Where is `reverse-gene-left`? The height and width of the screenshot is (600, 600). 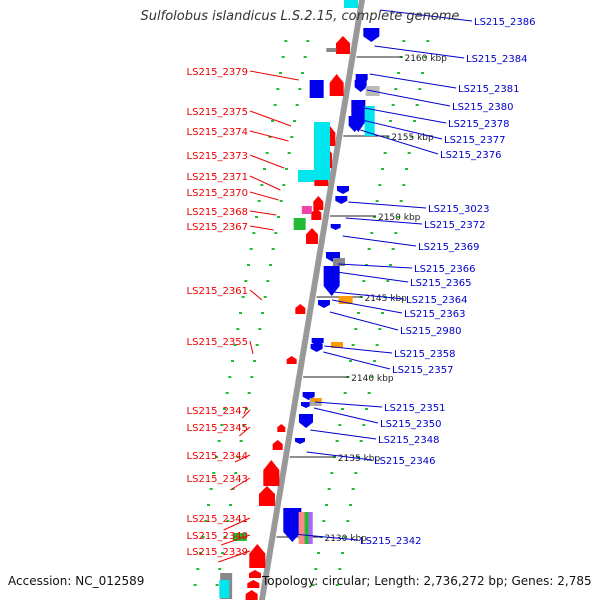 reverse-gene-left is located at coordinates (316, 89).